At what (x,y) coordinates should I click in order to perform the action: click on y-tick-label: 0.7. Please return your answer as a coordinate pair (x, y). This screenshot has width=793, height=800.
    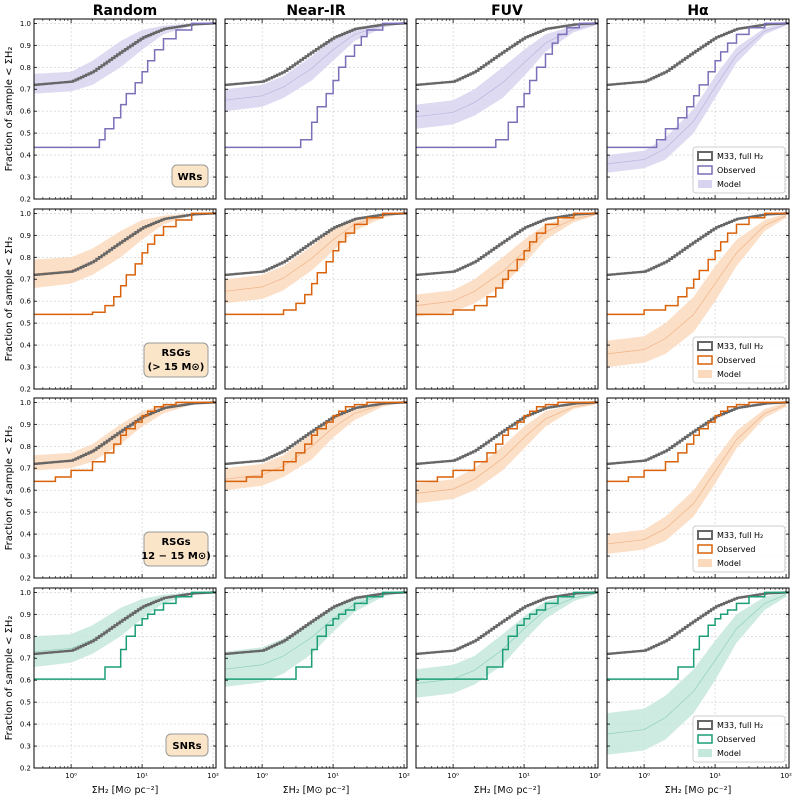
    Looking at the image, I should click on (25, 469).